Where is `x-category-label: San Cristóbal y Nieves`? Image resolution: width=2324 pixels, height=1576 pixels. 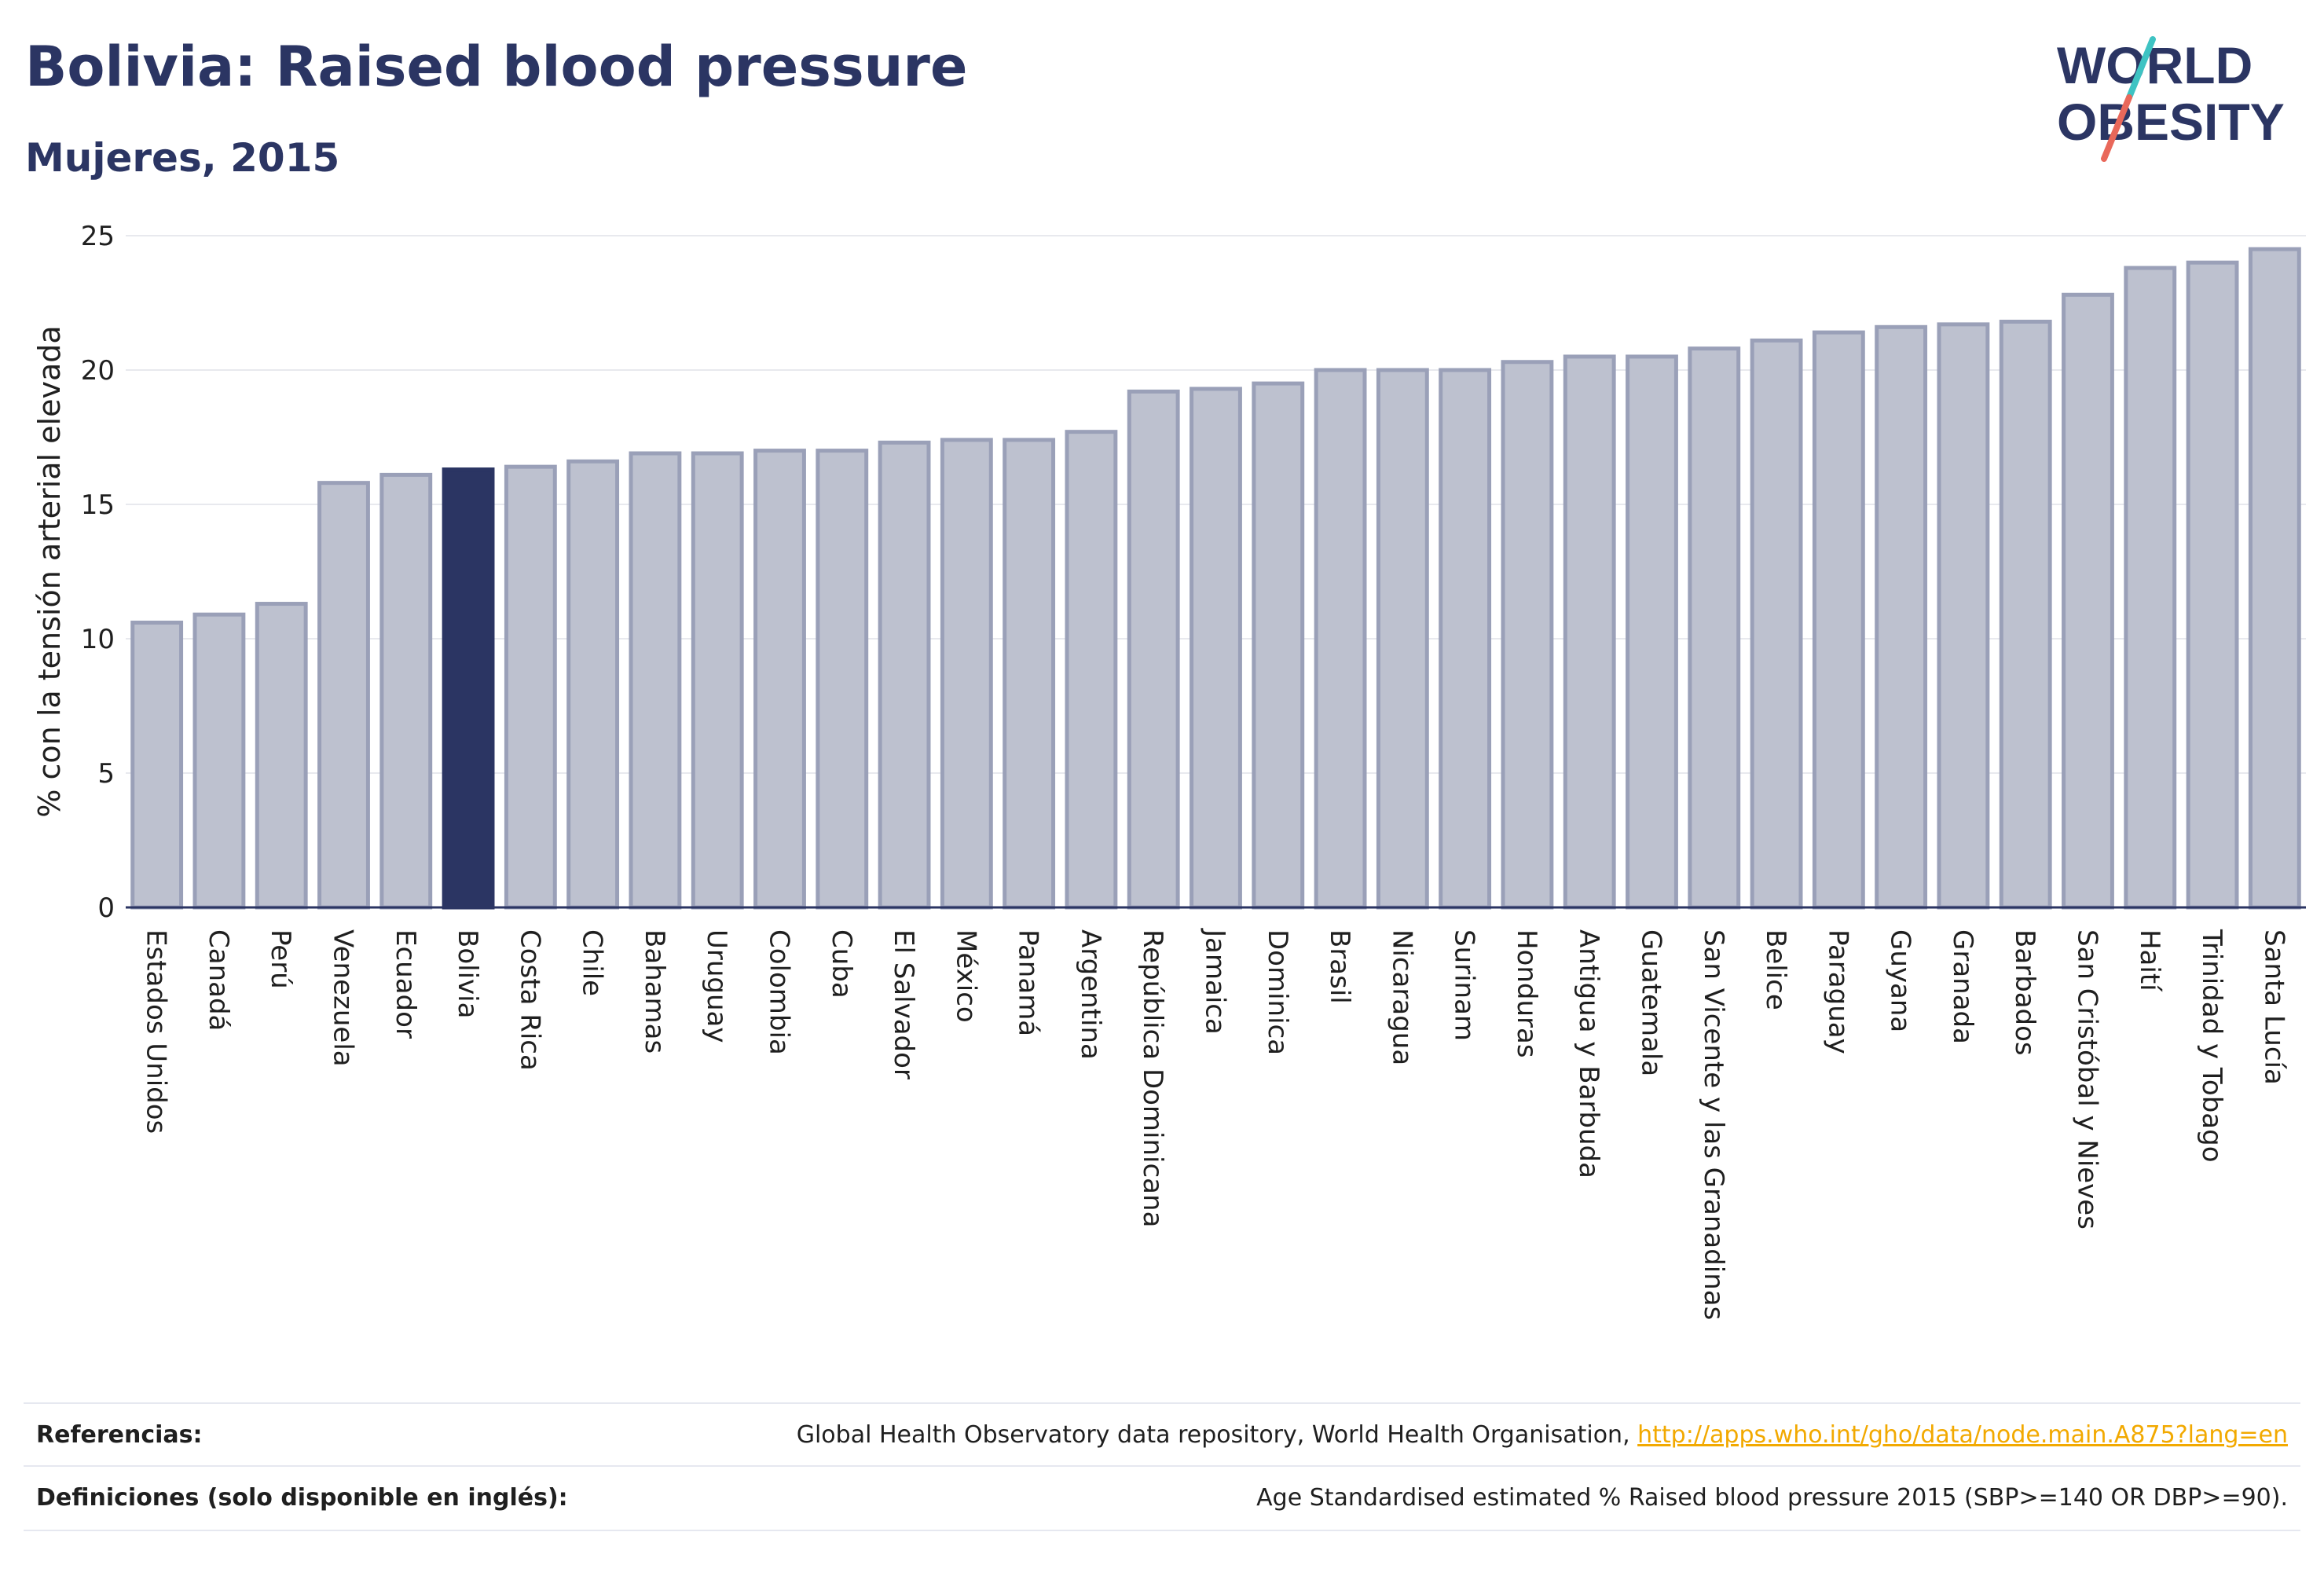 x-category-label: San Cristóbal y Nieves is located at coordinates (2087, 1079).